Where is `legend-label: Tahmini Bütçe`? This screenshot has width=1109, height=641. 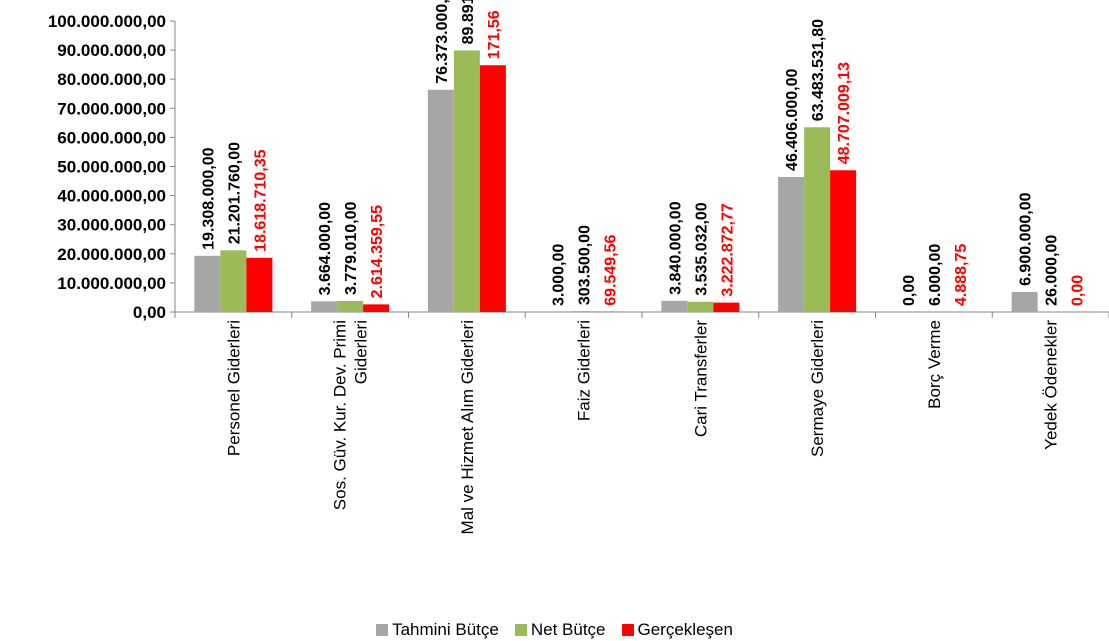 legend-label: Tahmini Bütçe is located at coordinates (445, 629).